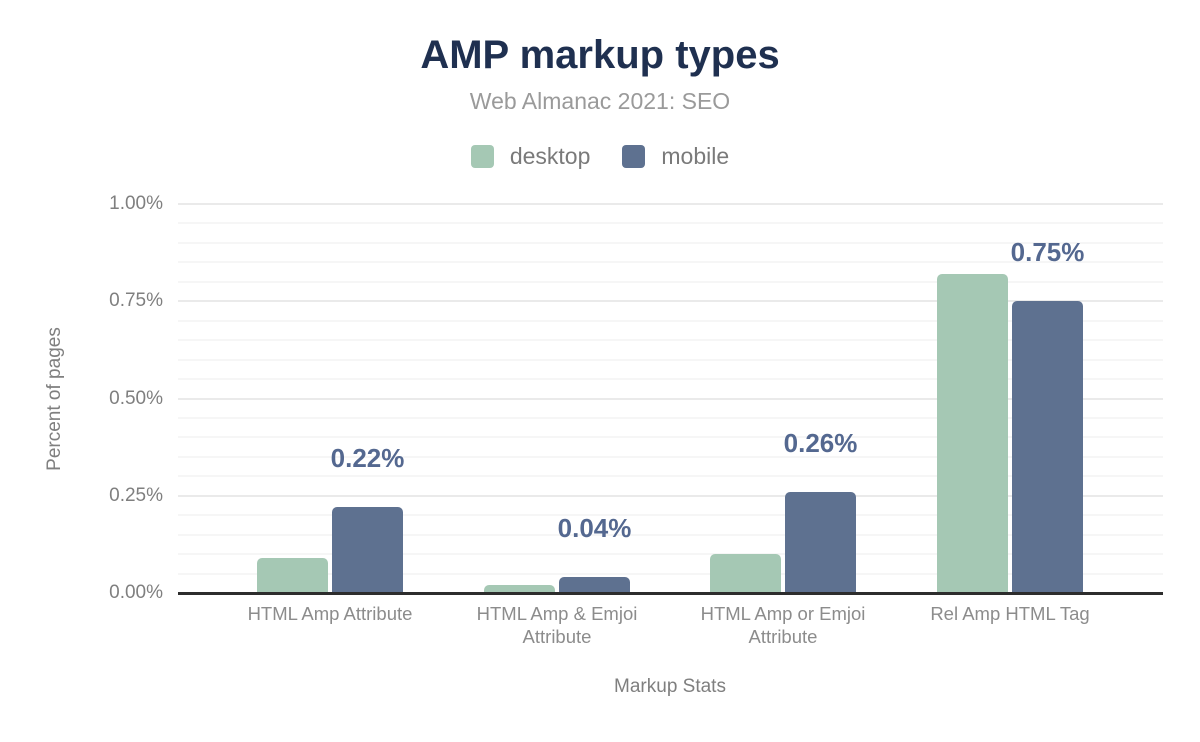  I want to click on x-tick-label-2: HTML Amp or Emjoi Attribute, so click(783, 625).